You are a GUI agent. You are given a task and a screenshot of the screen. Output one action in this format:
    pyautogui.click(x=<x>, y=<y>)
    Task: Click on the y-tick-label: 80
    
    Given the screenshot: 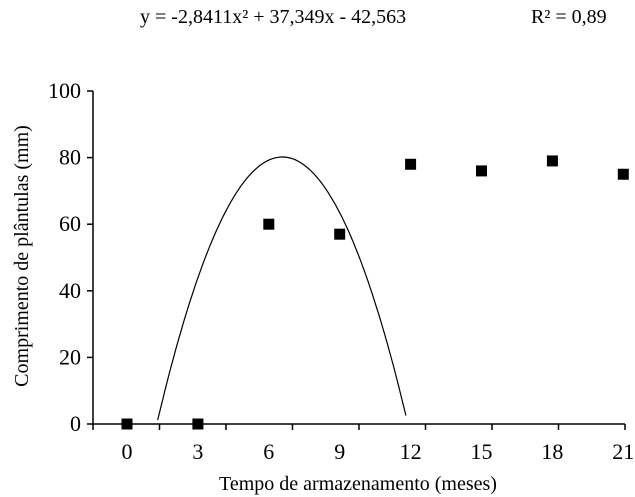 What is the action you would take?
    pyautogui.click(x=70, y=157)
    